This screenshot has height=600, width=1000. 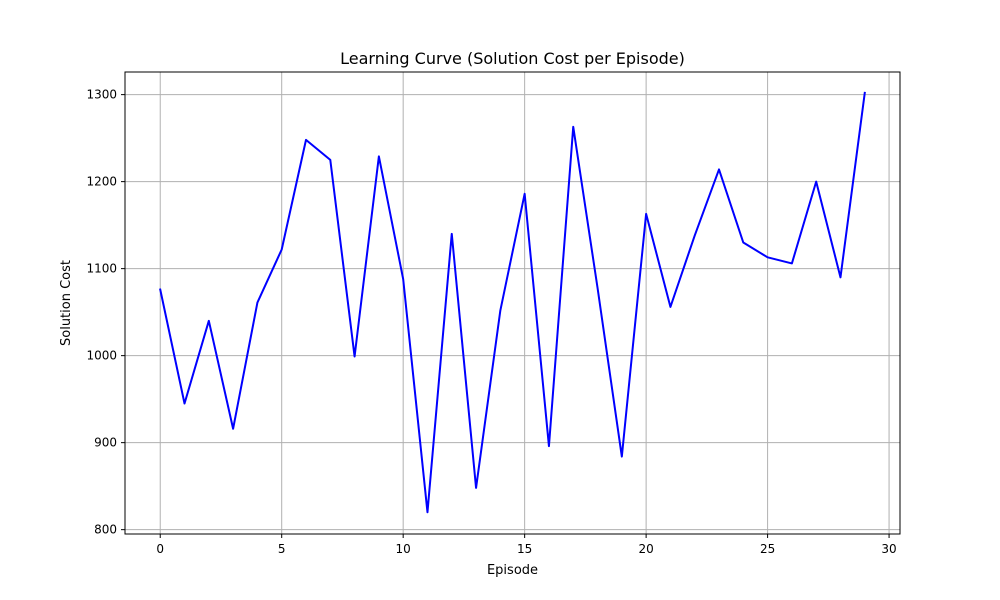 What do you see at coordinates (101, 356) in the screenshot?
I see `y-tick-label-1000: 1000` at bounding box center [101, 356].